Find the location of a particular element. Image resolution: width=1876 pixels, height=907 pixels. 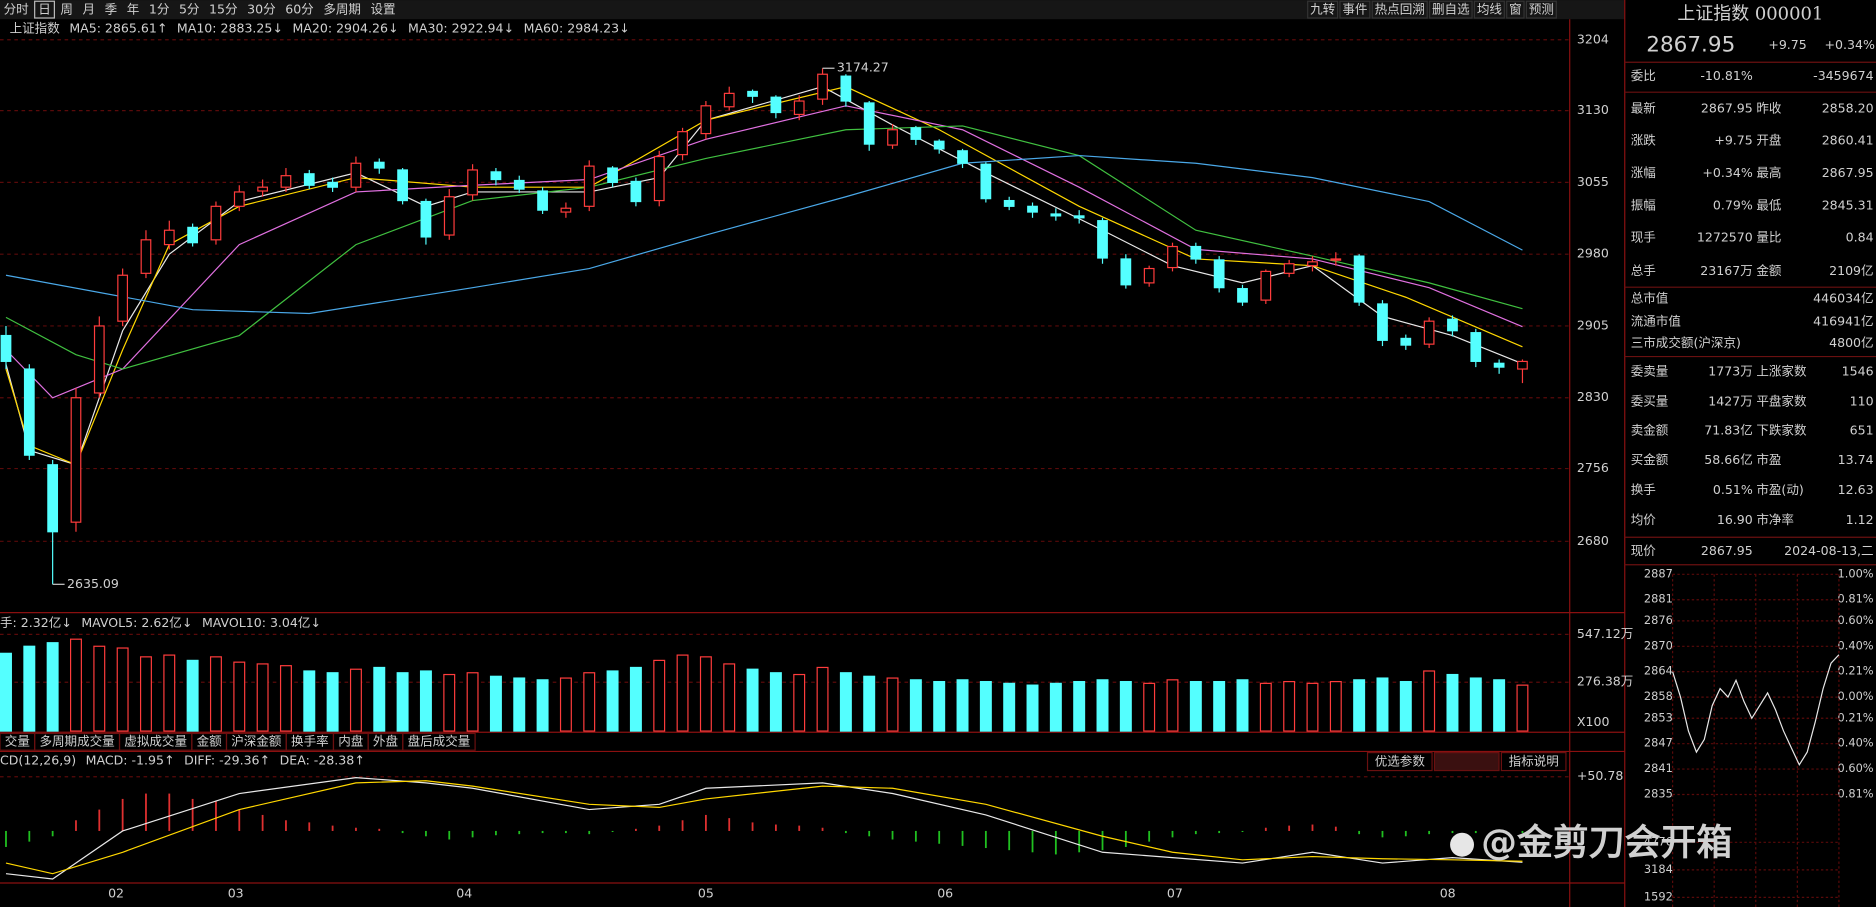

field-label: 三市成交额(沪深京) is located at coordinates (1686, 342).